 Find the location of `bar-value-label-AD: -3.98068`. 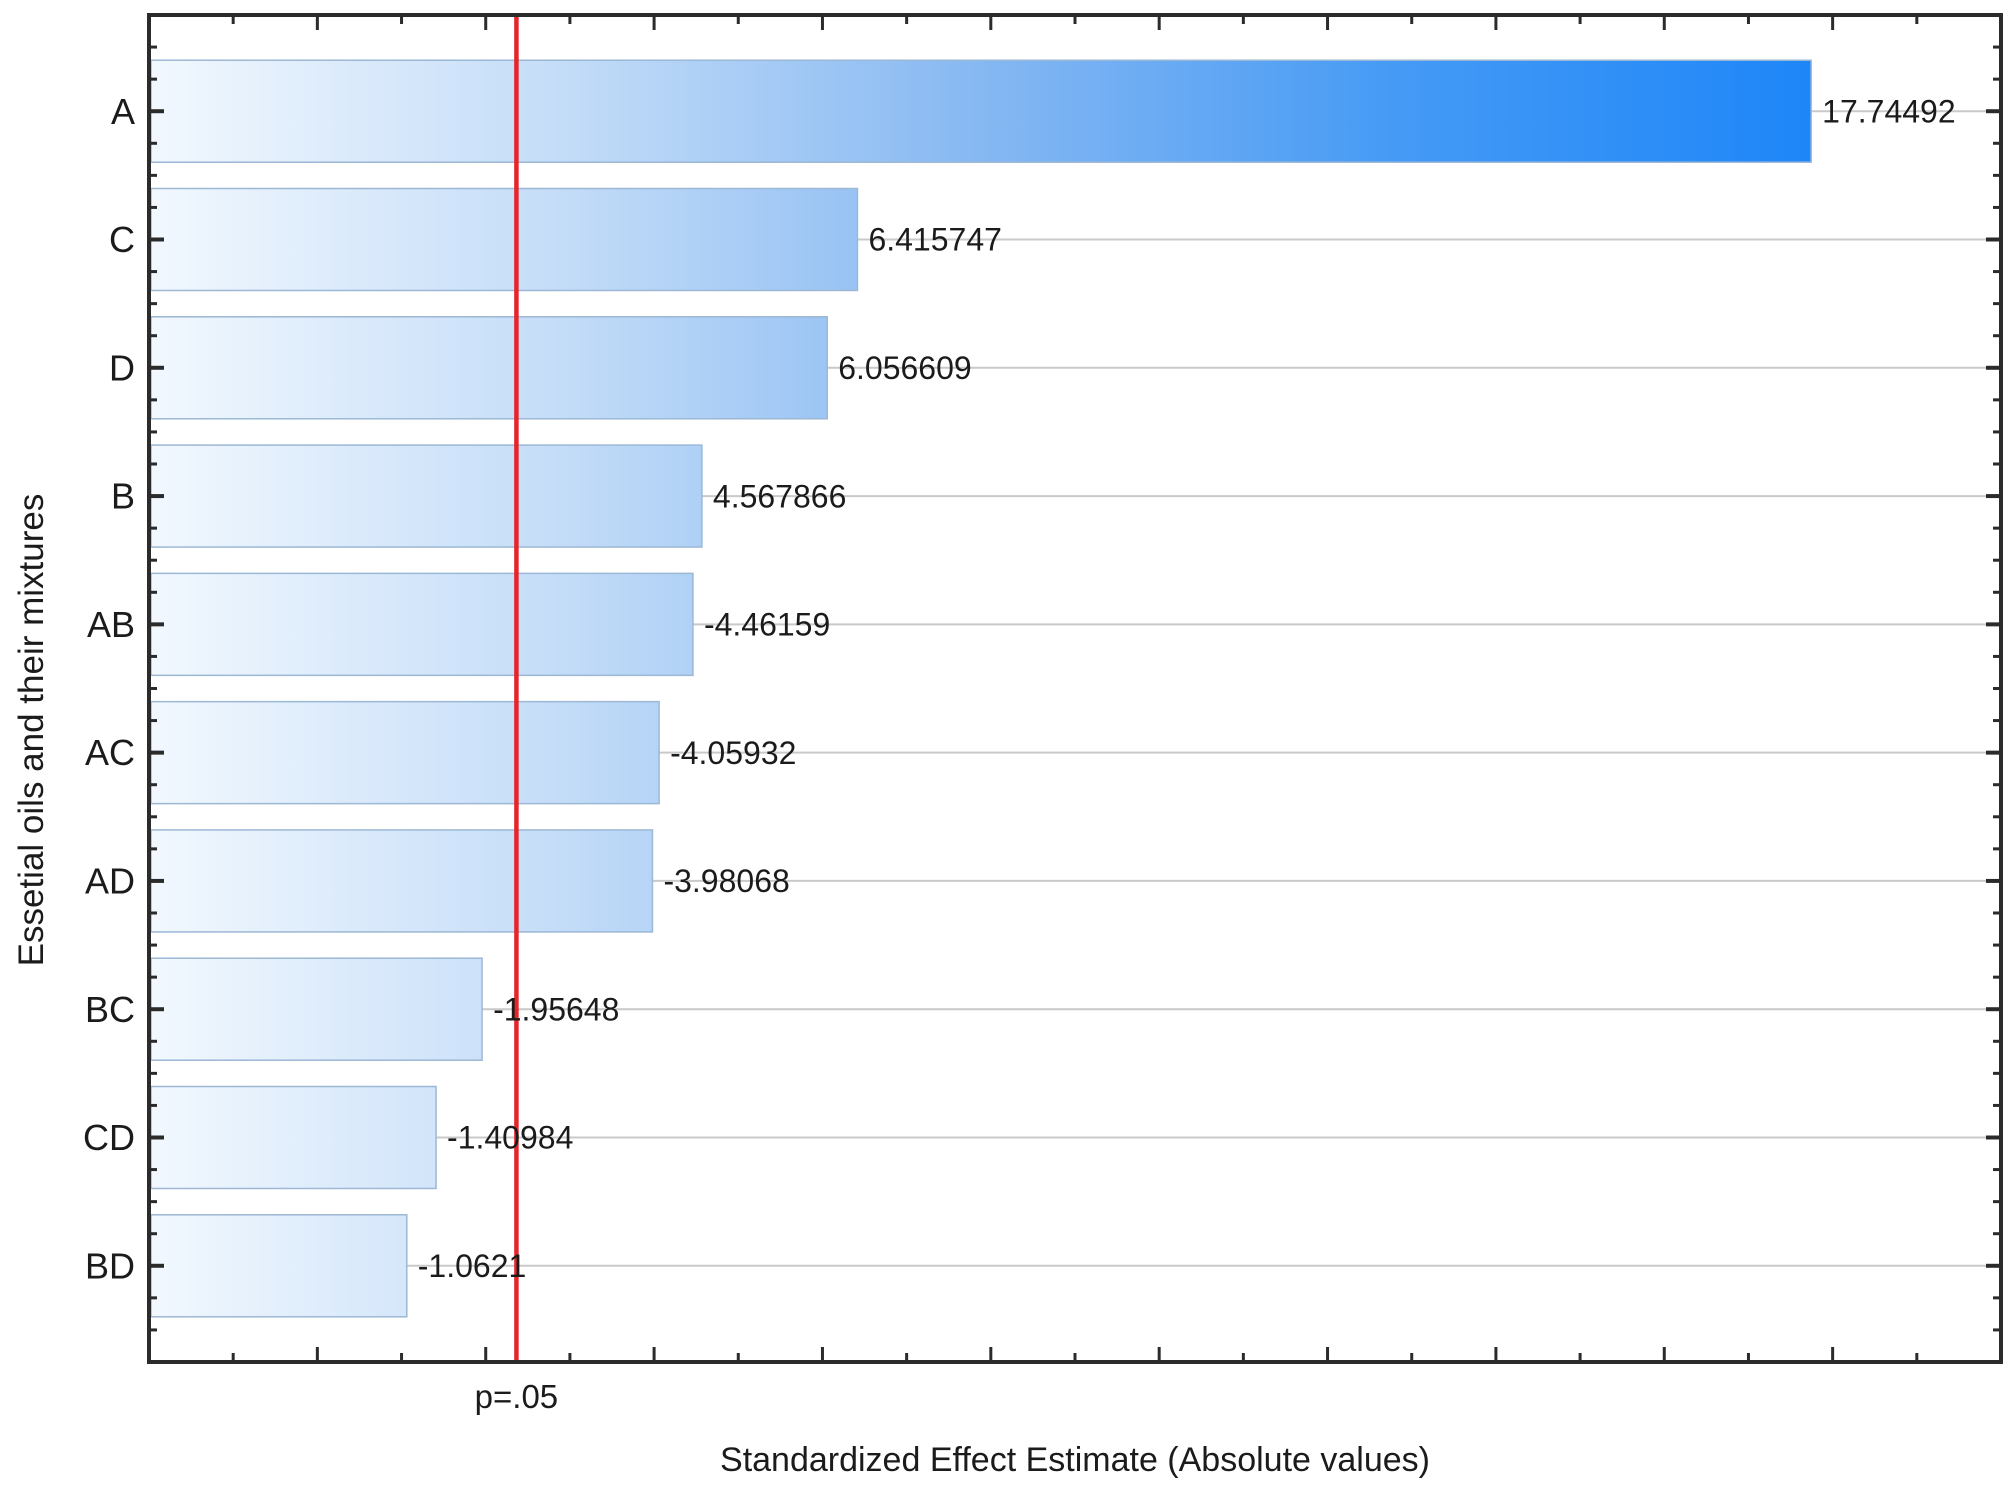

bar-value-label-AD: -3.98068 is located at coordinates (726, 881).